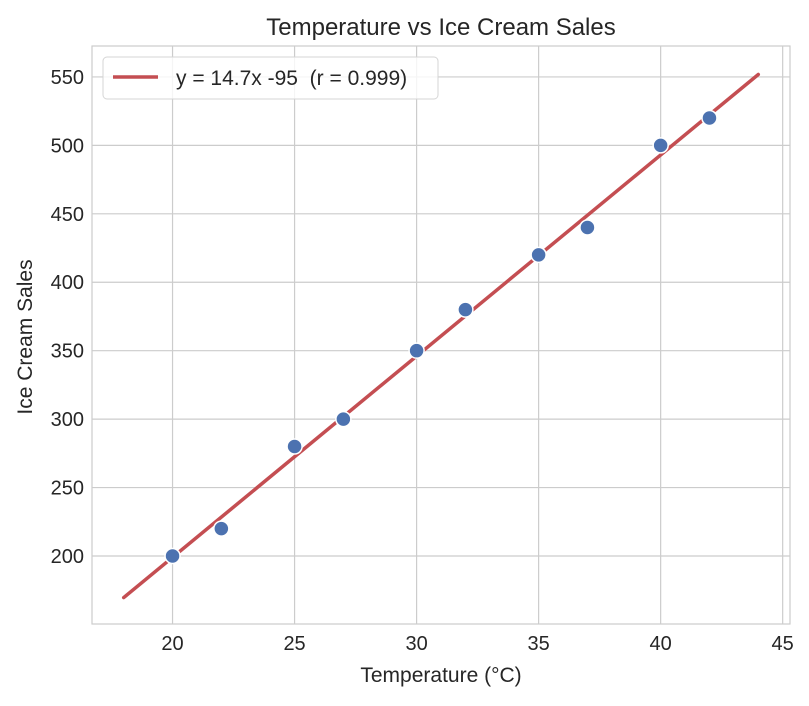 This screenshot has width=809, height=706. What do you see at coordinates (440, 675) in the screenshot?
I see `x-axis-label: Temperature (°C)` at bounding box center [440, 675].